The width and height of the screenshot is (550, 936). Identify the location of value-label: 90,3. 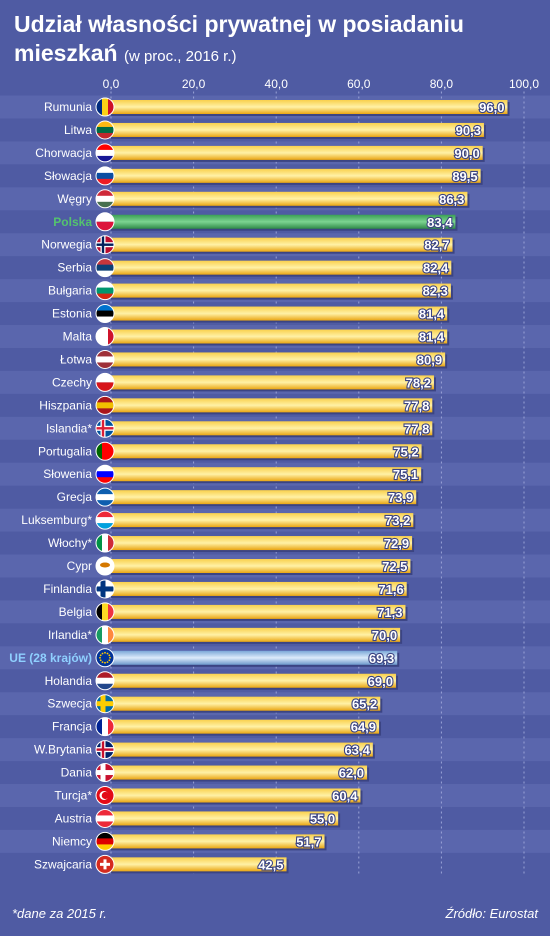
(468, 130).